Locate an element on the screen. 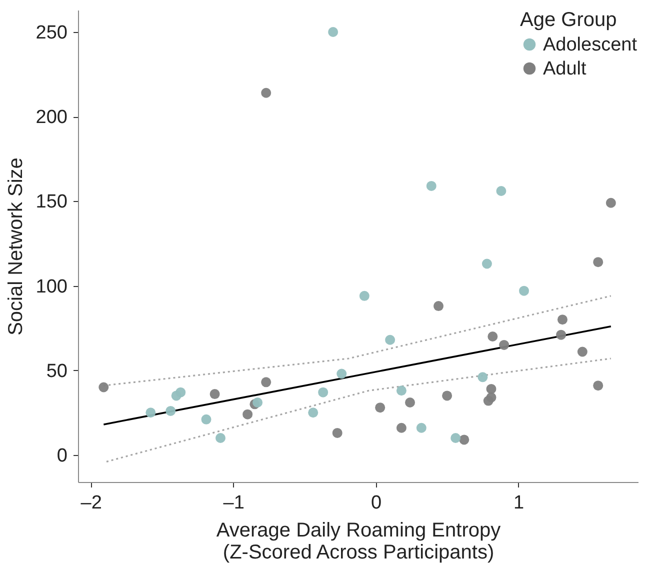 This screenshot has height=586, width=652. y-tick-label: 150 is located at coordinates (52, 202).